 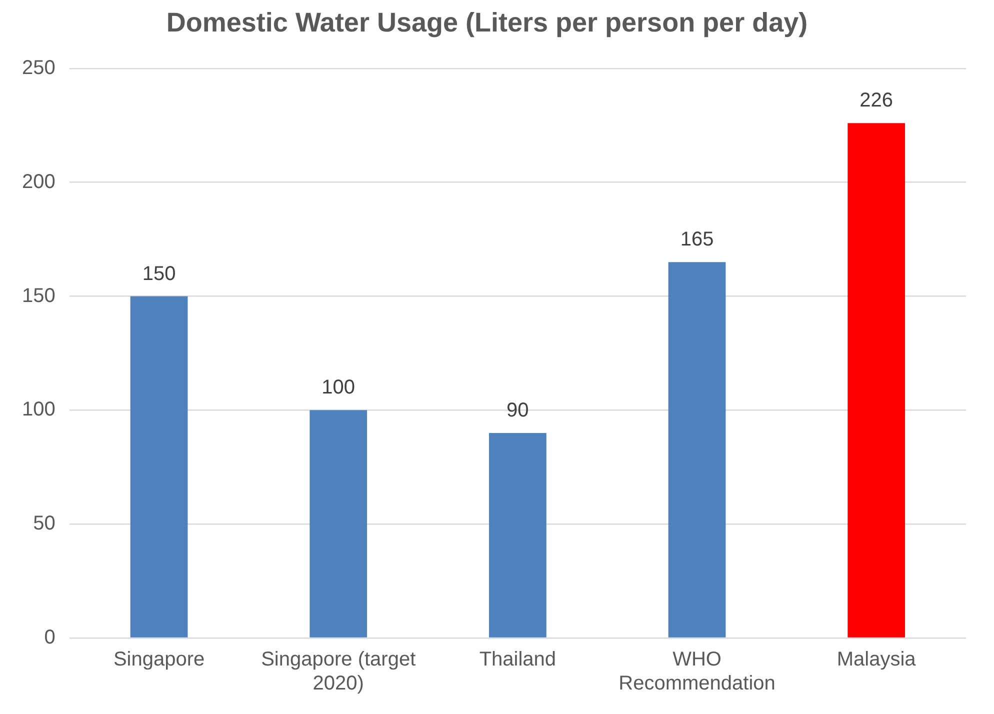 I want to click on x-tick-label: Malaysia, so click(x=876, y=659).